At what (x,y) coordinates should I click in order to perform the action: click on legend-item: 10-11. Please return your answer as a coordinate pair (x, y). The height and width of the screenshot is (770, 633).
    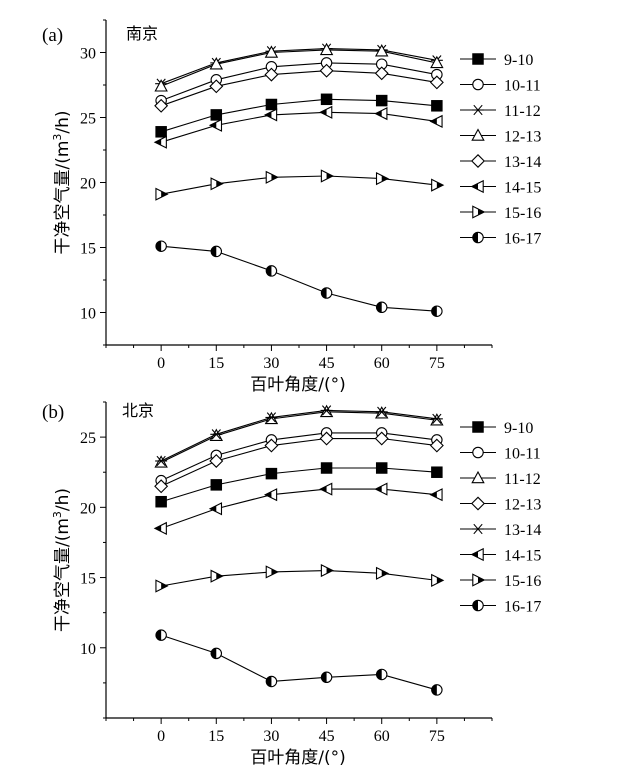
    Looking at the image, I should click on (500, 454).